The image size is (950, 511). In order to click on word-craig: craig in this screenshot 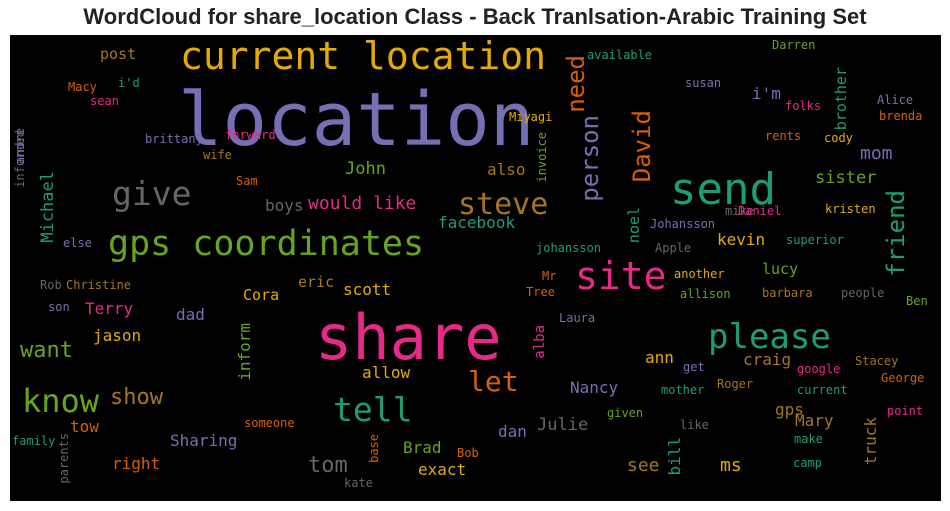, I will do `click(767, 359)`.